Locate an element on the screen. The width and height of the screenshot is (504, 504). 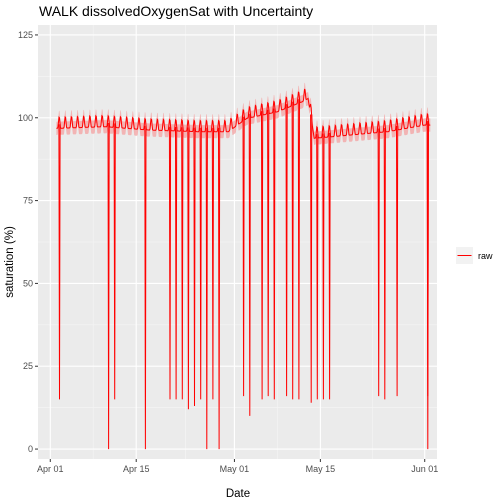
x-tick-label: Jun 01 is located at coordinates (424, 469).